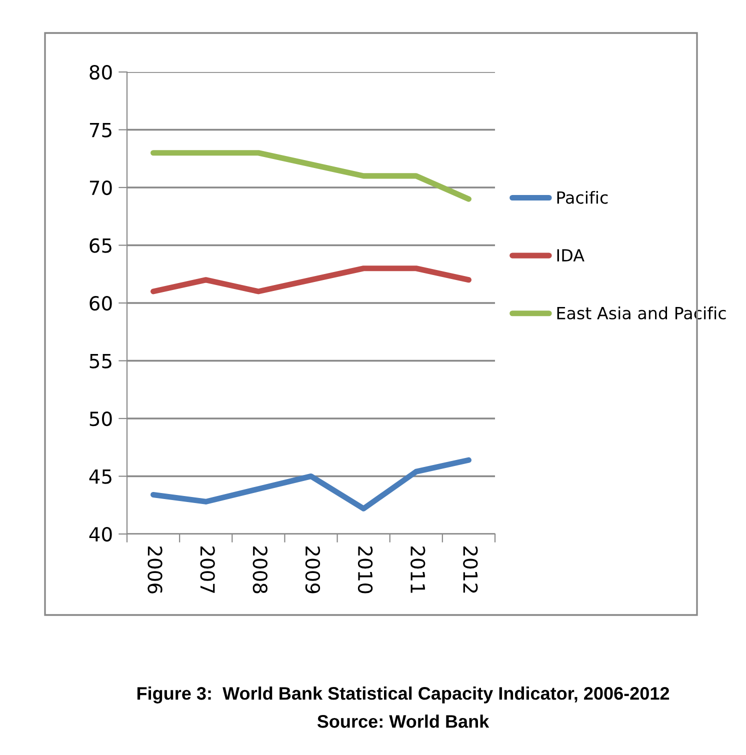 Image resolution: width=746 pixels, height=755 pixels. What do you see at coordinates (155, 570) in the screenshot?
I see `x-tick-label: 2006` at bounding box center [155, 570].